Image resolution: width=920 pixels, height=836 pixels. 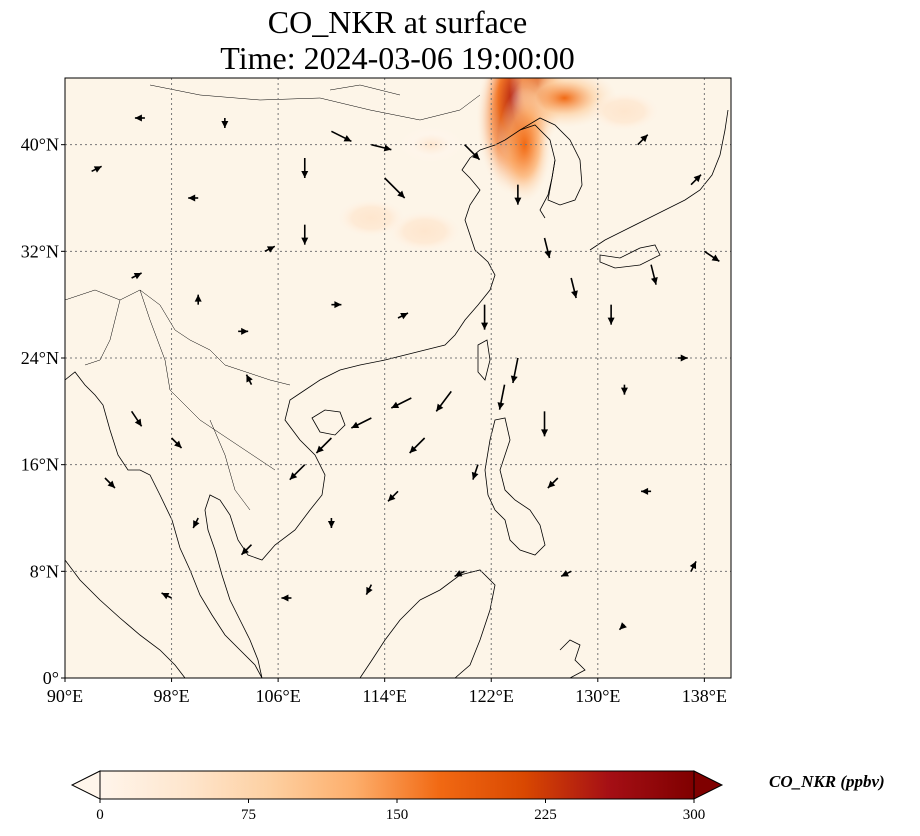 I want to click on colorbar-tick-label: 225, so click(x=545, y=815).